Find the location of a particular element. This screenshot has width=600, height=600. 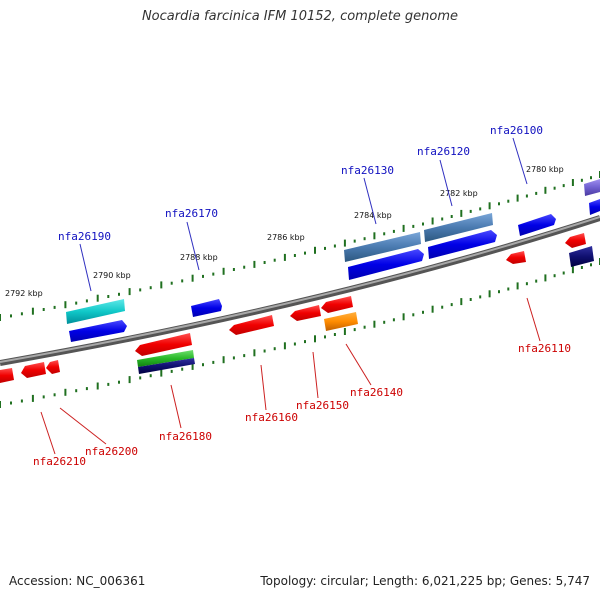

kbp-label: 2786 kbp is located at coordinates (286, 237).